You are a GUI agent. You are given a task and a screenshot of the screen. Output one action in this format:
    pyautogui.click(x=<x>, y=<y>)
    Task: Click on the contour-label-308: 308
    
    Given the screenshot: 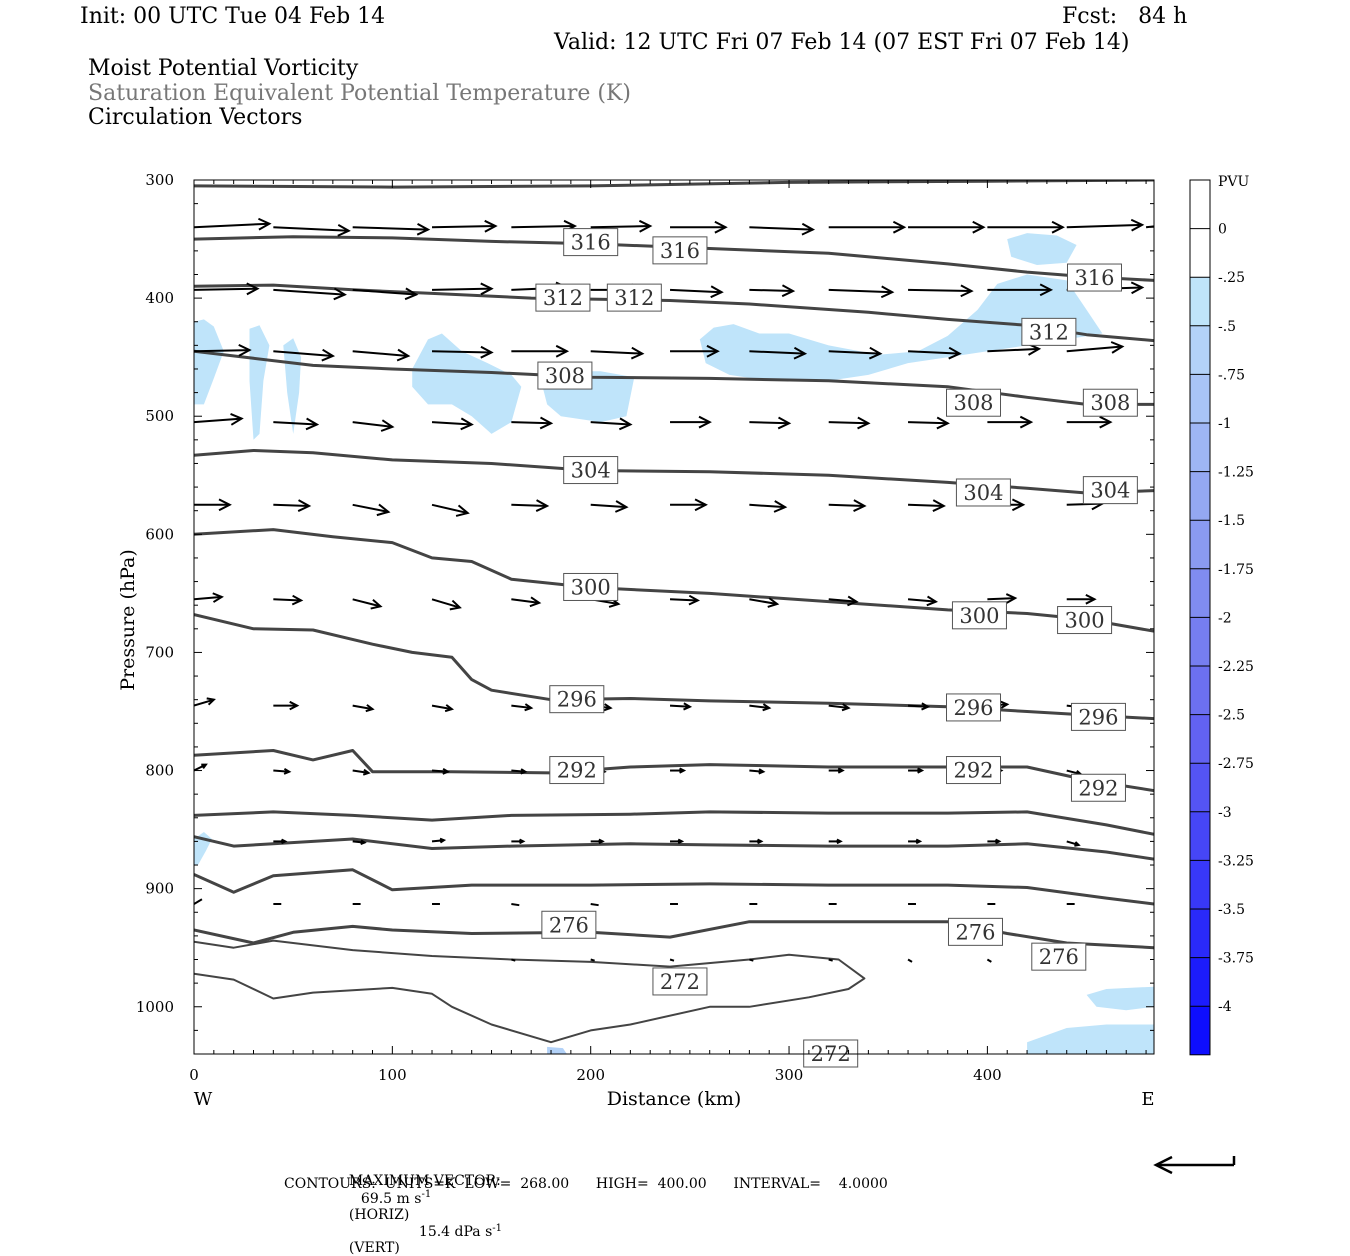 What is the action you would take?
    pyautogui.click(x=565, y=375)
    